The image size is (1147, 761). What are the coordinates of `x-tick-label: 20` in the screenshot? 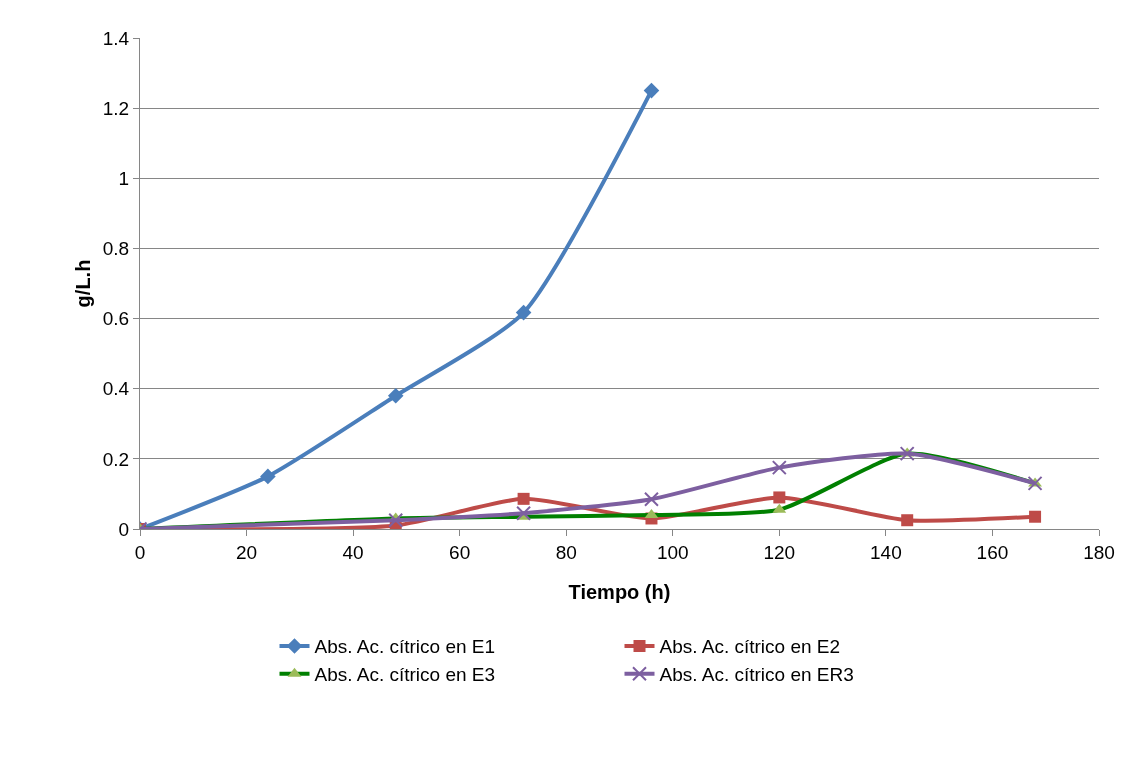 It's located at (246, 552).